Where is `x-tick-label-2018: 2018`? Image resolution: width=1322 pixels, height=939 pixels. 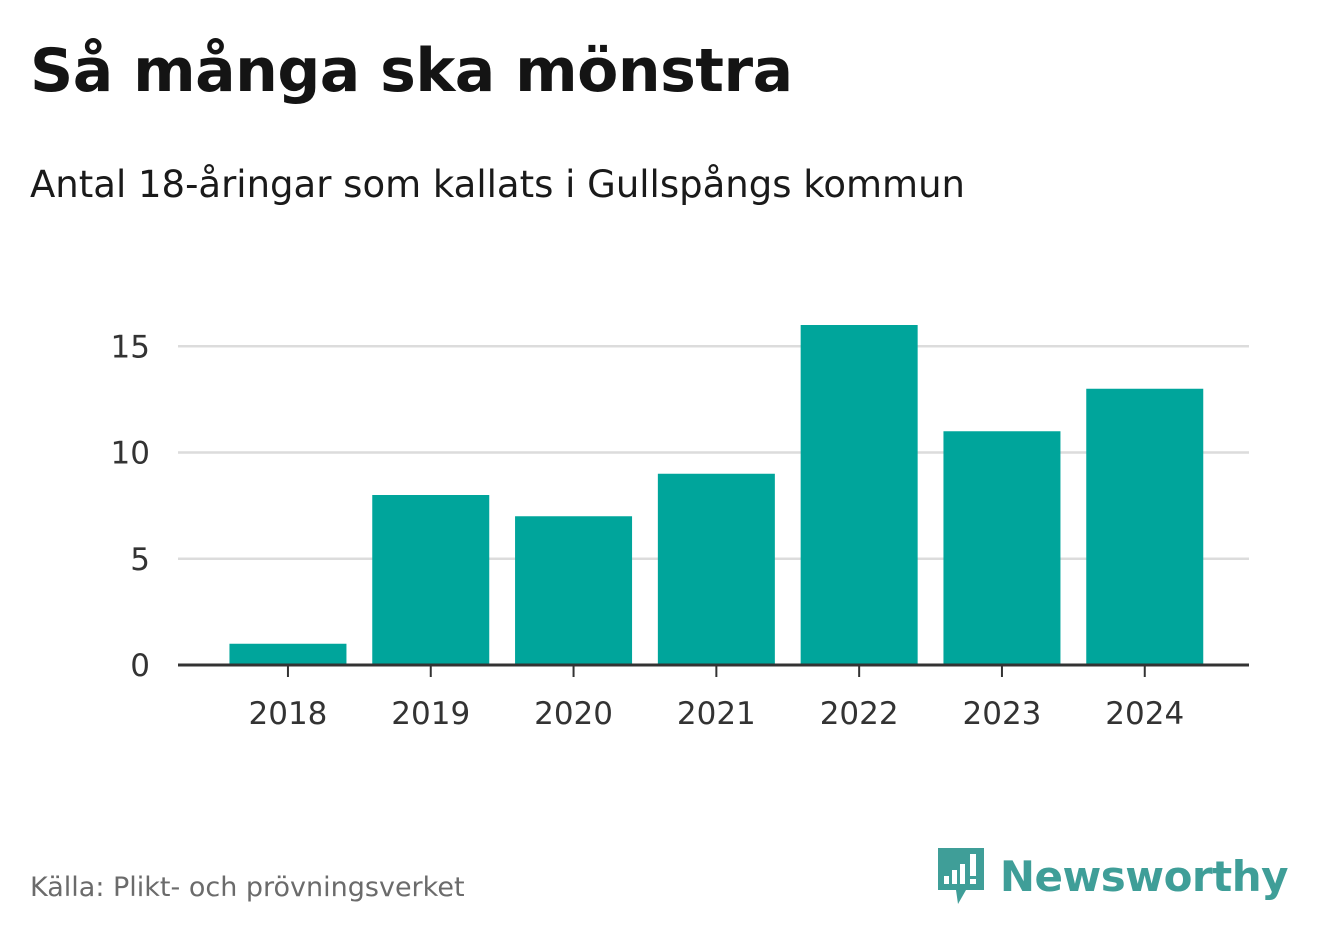
x-tick-label-2018: 2018 is located at coordinates (288, 714).